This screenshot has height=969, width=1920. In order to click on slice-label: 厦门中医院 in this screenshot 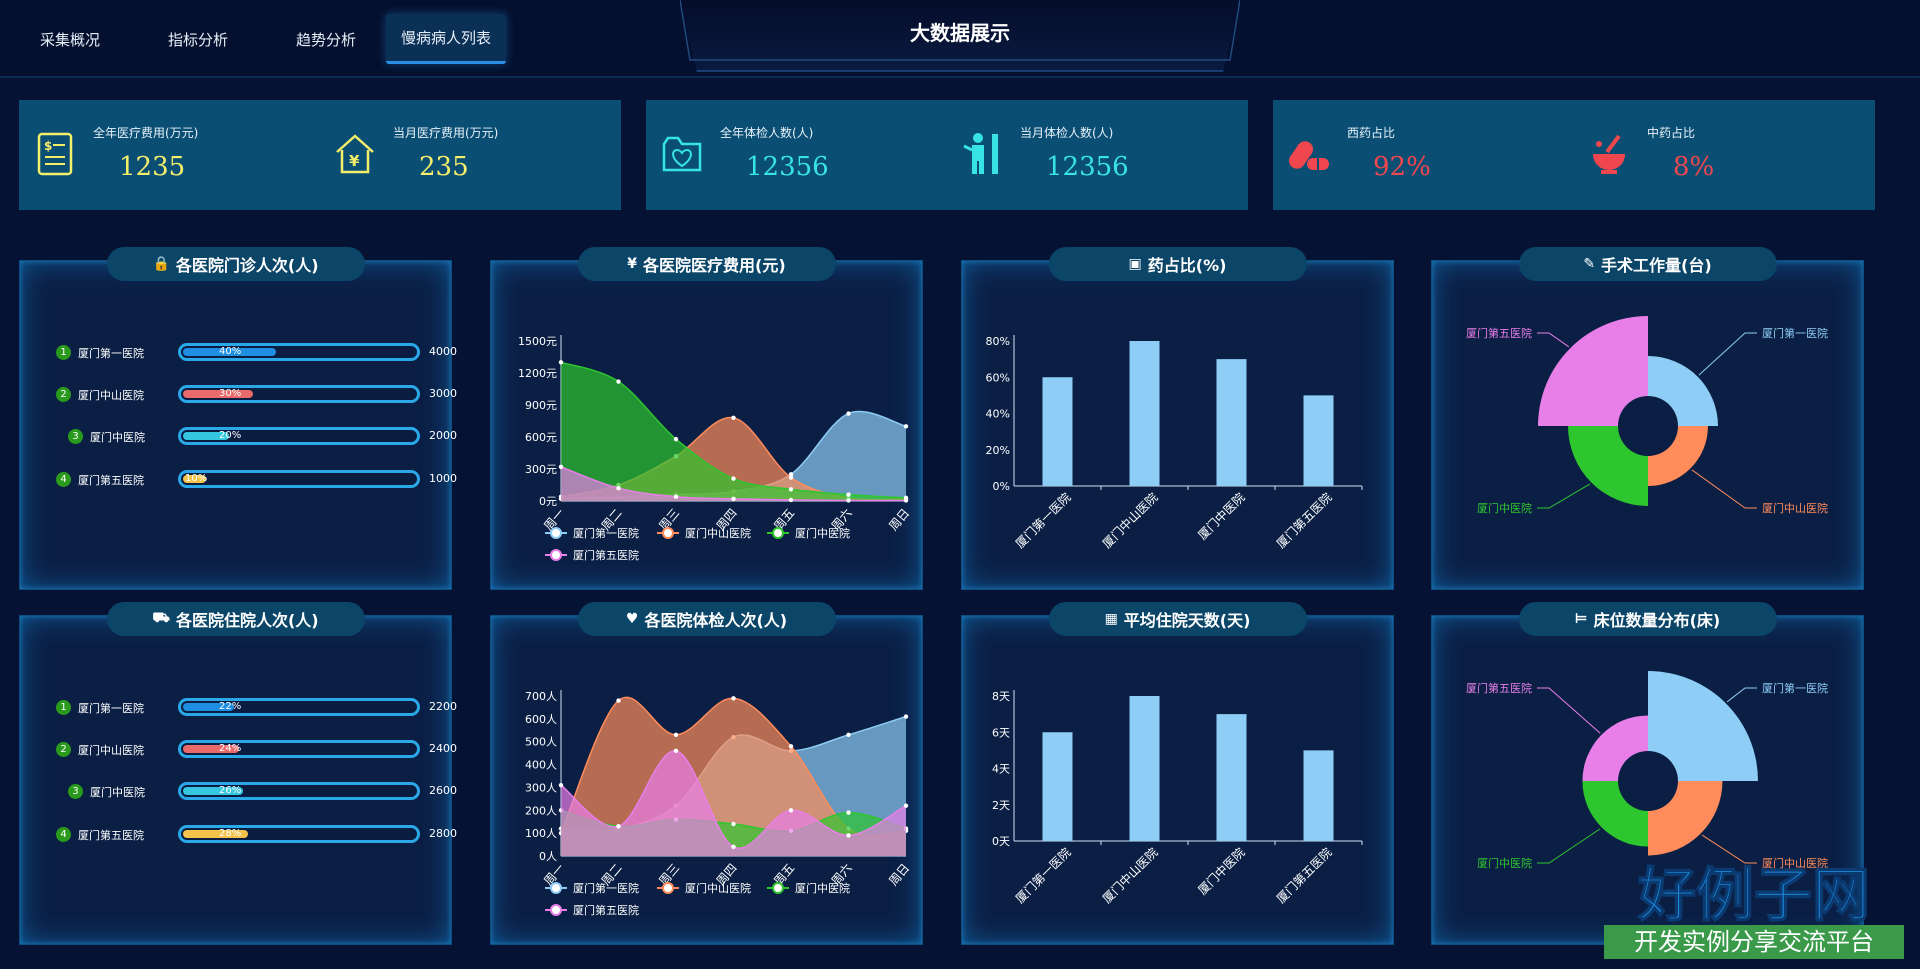, I will do `click(1504, 508)`.